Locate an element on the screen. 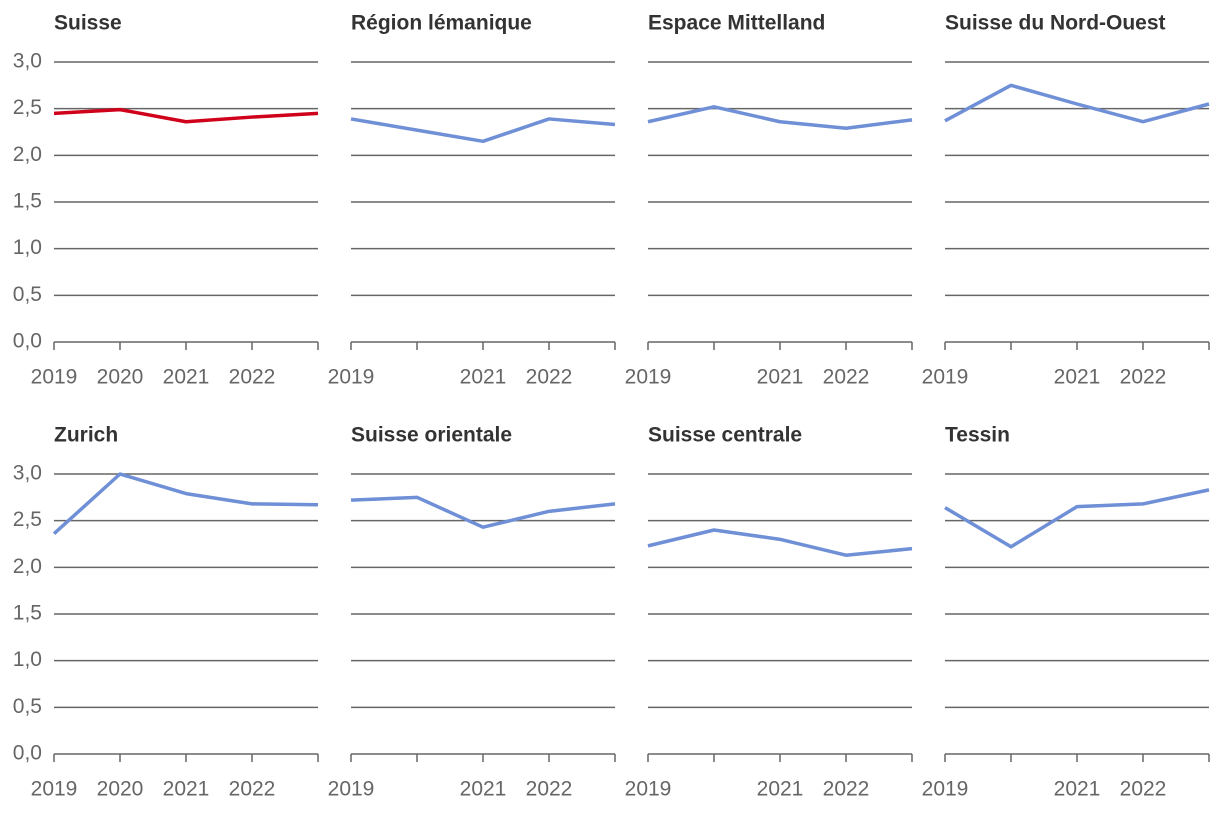 The width and height of the screenshot is (1220, 814). panel-title: Suisse centrale is located at coordinates (725, 435).